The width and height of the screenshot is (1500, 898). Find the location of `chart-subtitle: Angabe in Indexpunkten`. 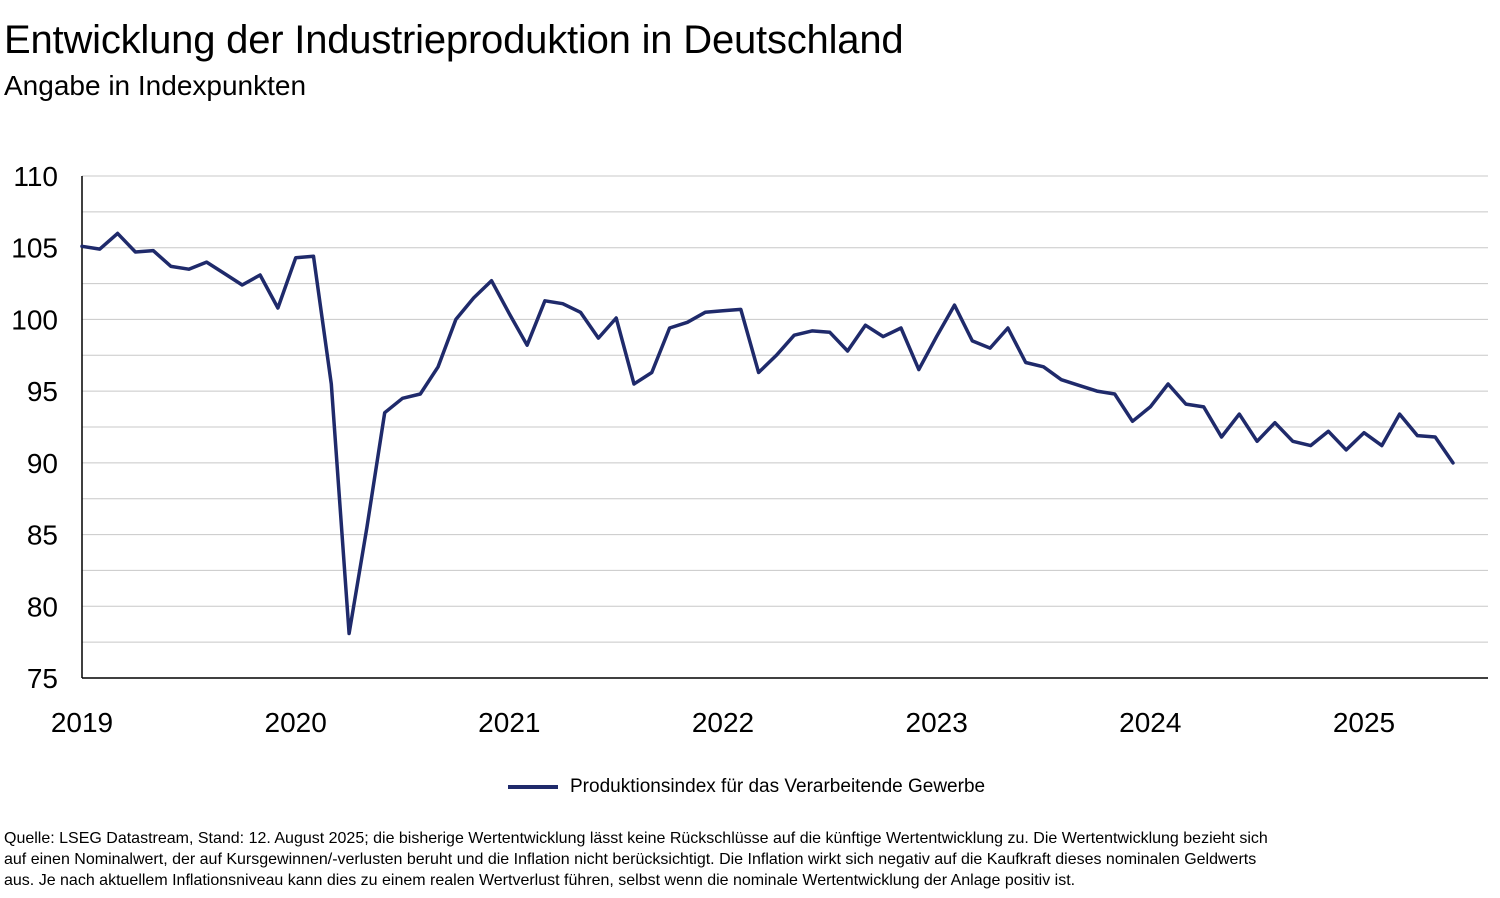

chart-subtitle: Angabe in Indexpunkten is located at coordinates (155, 85).